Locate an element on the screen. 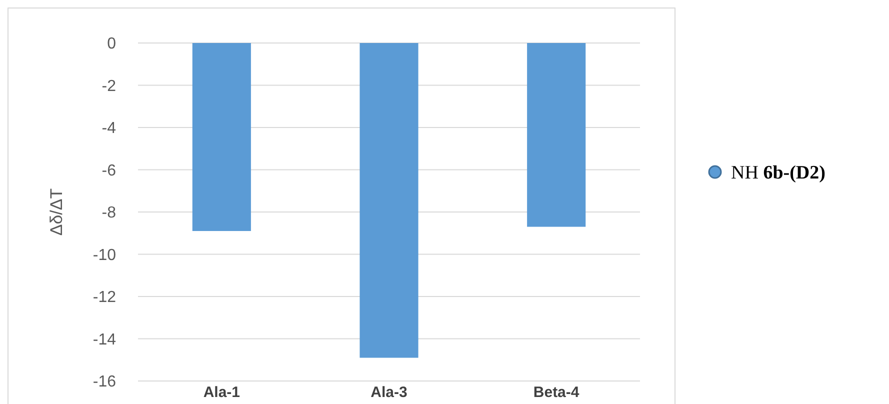 This screenshot has height=404, width=889. y-tick-label: -8 is located at coordinates (109, 213).